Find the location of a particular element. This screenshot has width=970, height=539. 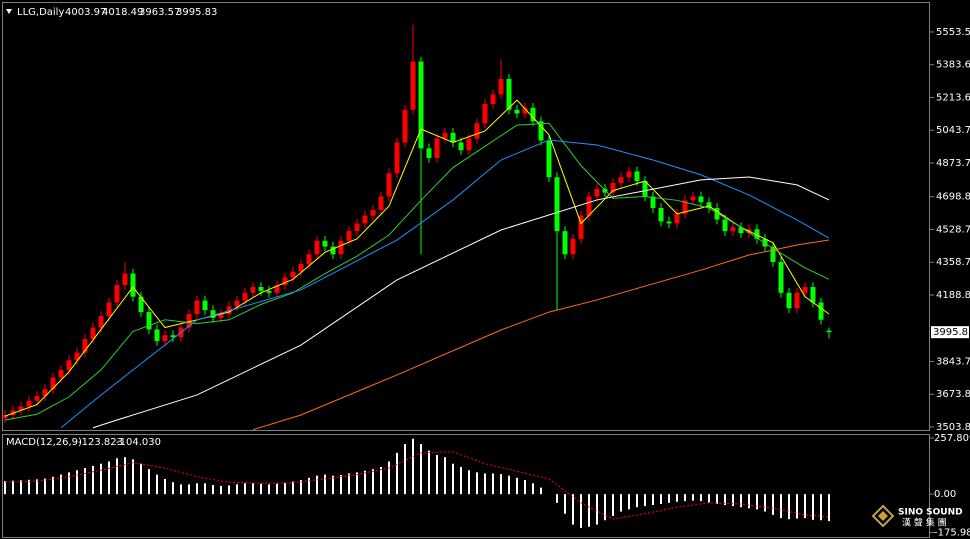

signal-line is located at coordinates (417, 485).